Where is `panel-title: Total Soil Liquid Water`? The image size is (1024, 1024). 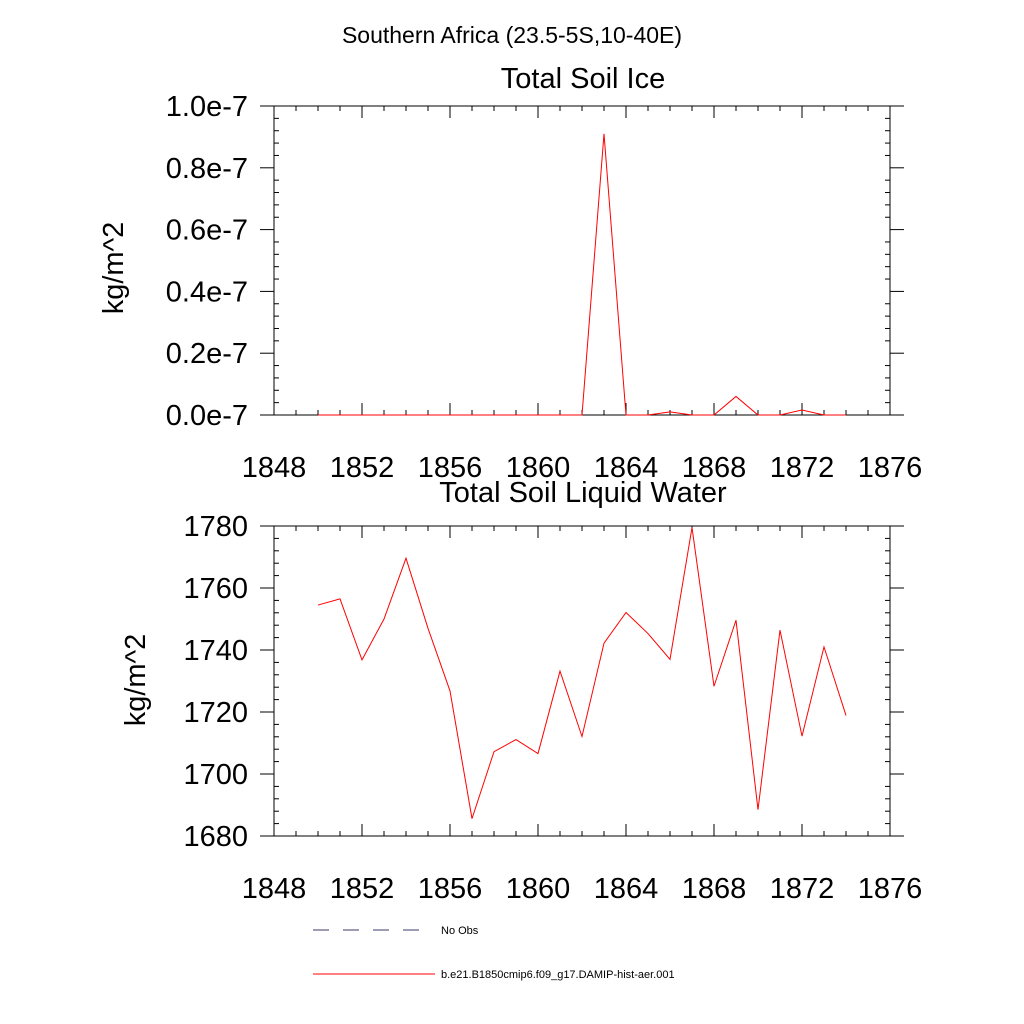
panel-title: Total Soil Liquid Water is located at coordinates (583, 493).